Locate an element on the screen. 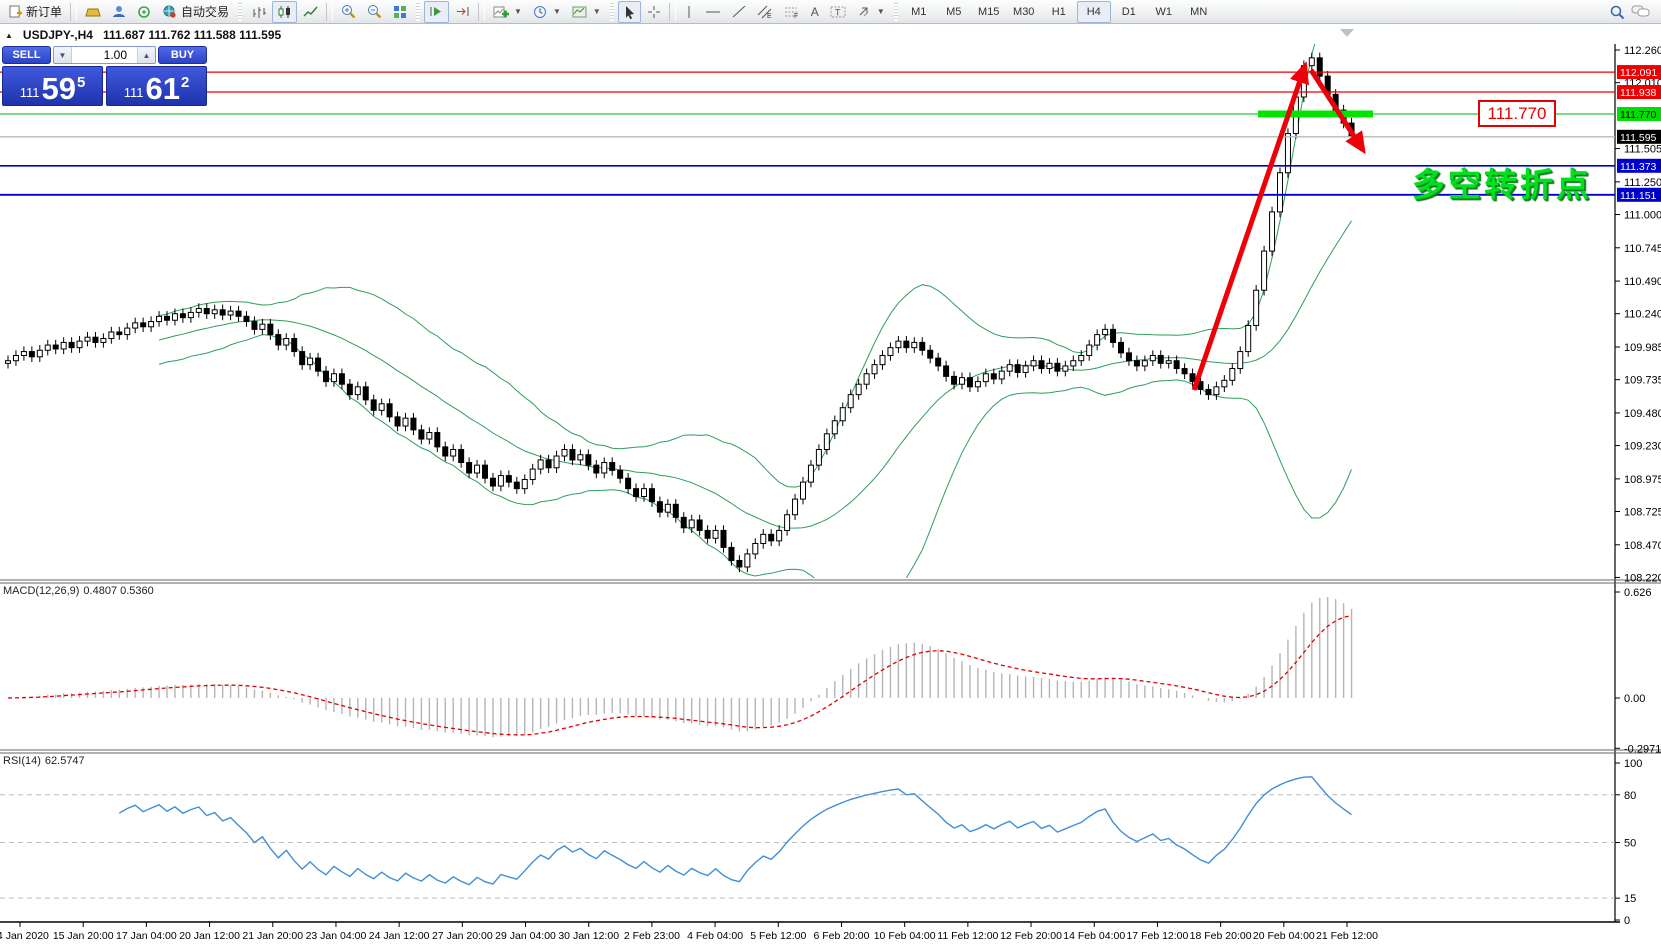 This screenshot has width=1661, height=948. time-axis-label: 11 Feb 12:00 is located at coordinates (967, 936).